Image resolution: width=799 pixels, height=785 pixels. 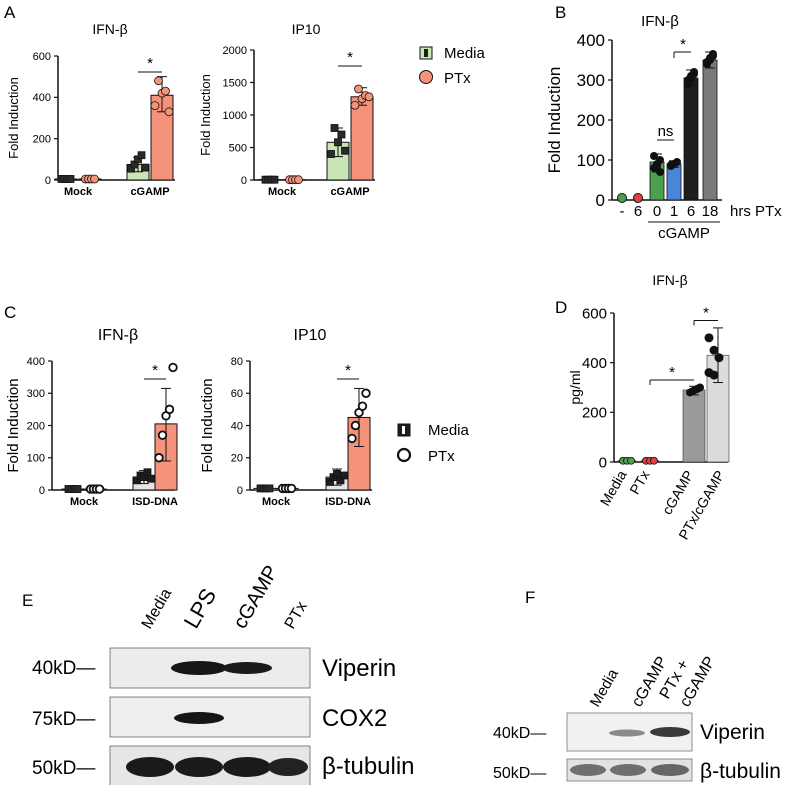 I want to click on blot-e-protein-cox2: COX2, so click(x=354, y=718).